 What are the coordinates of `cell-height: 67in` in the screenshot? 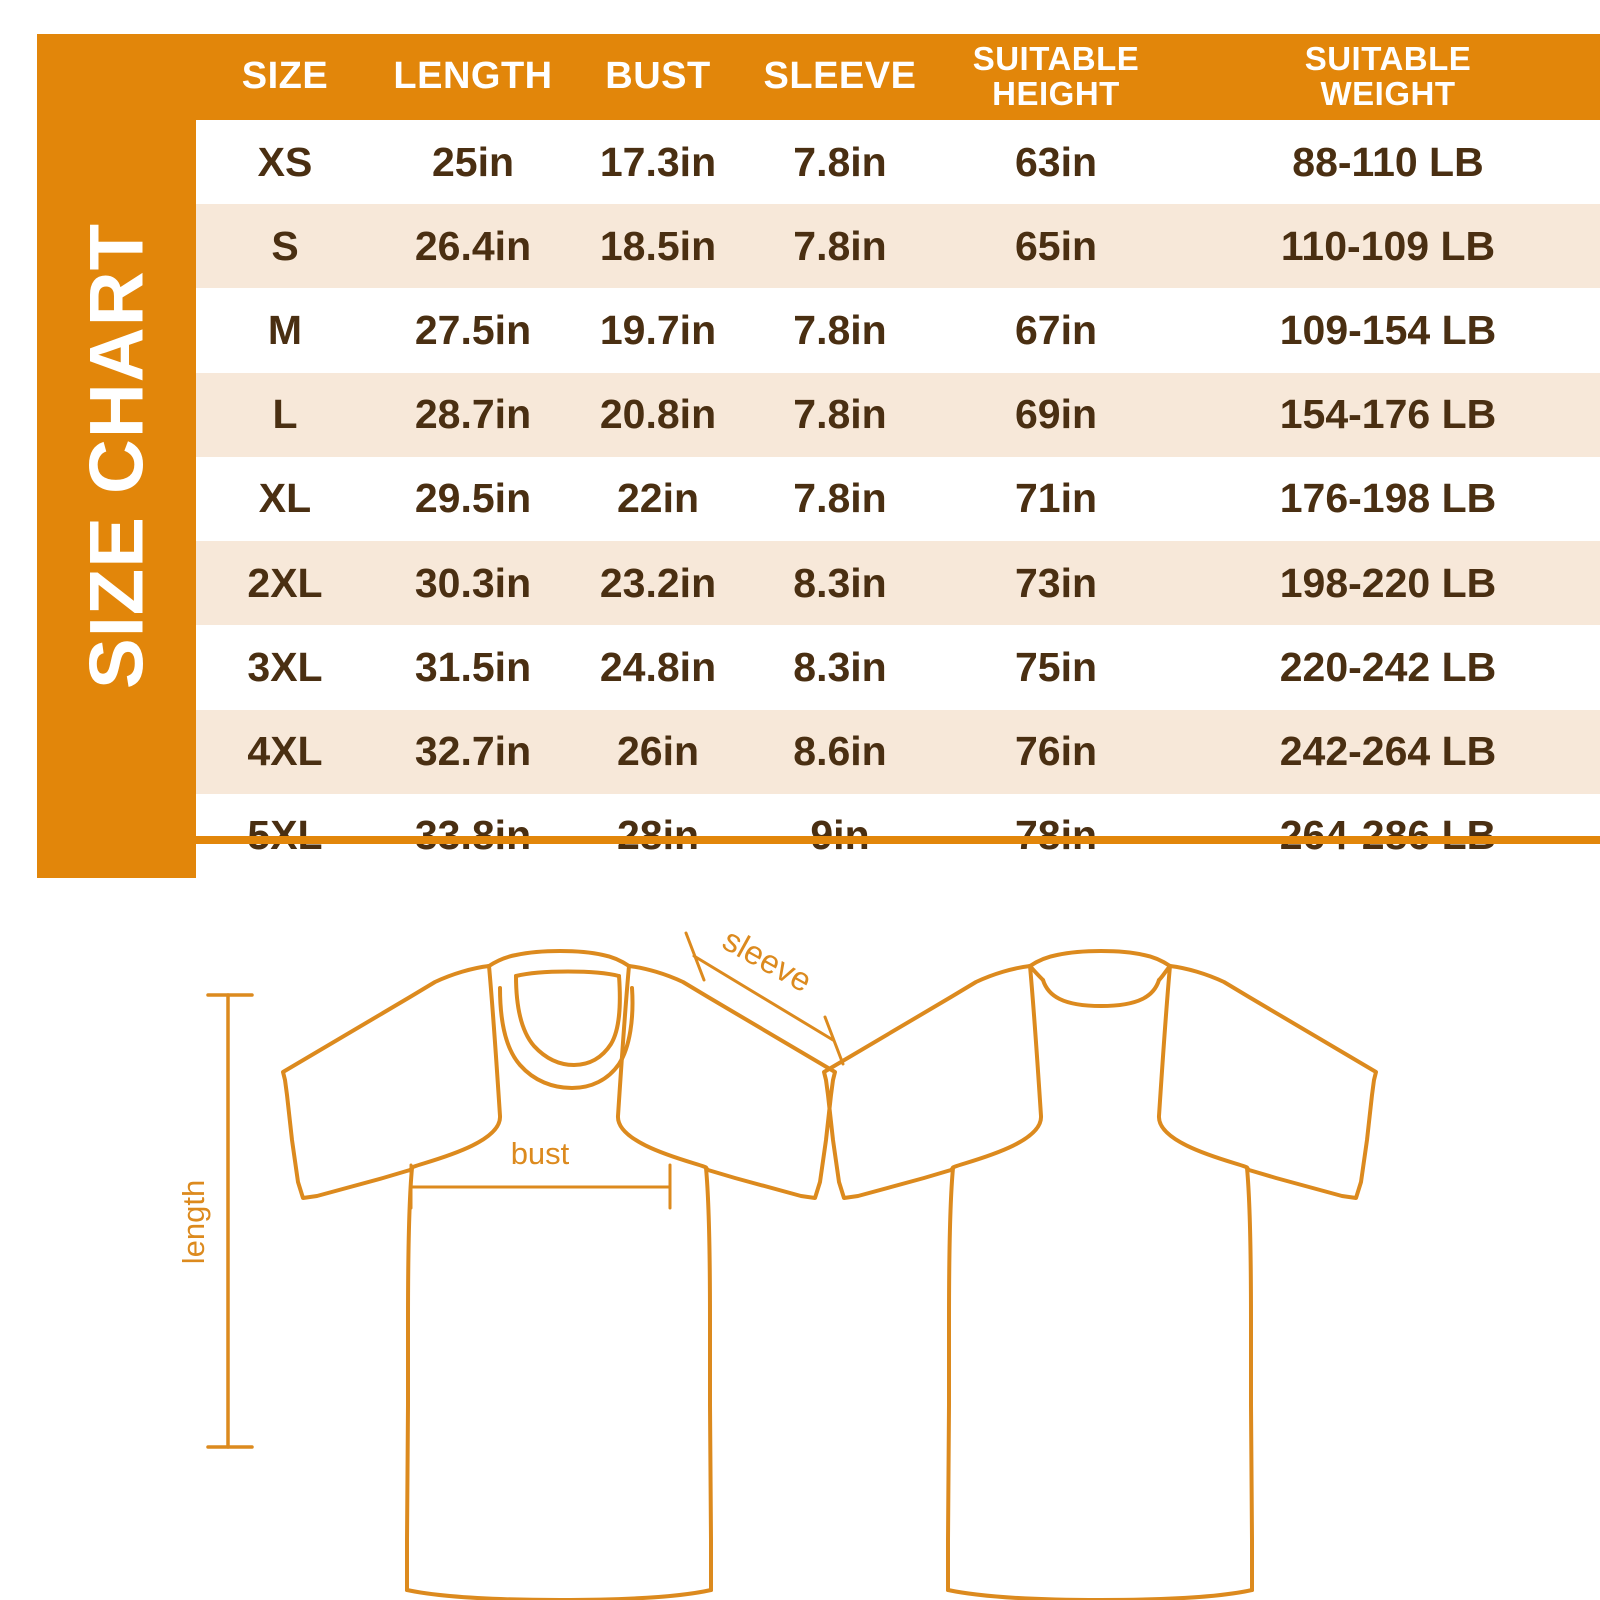 It's located at (1056, 330).